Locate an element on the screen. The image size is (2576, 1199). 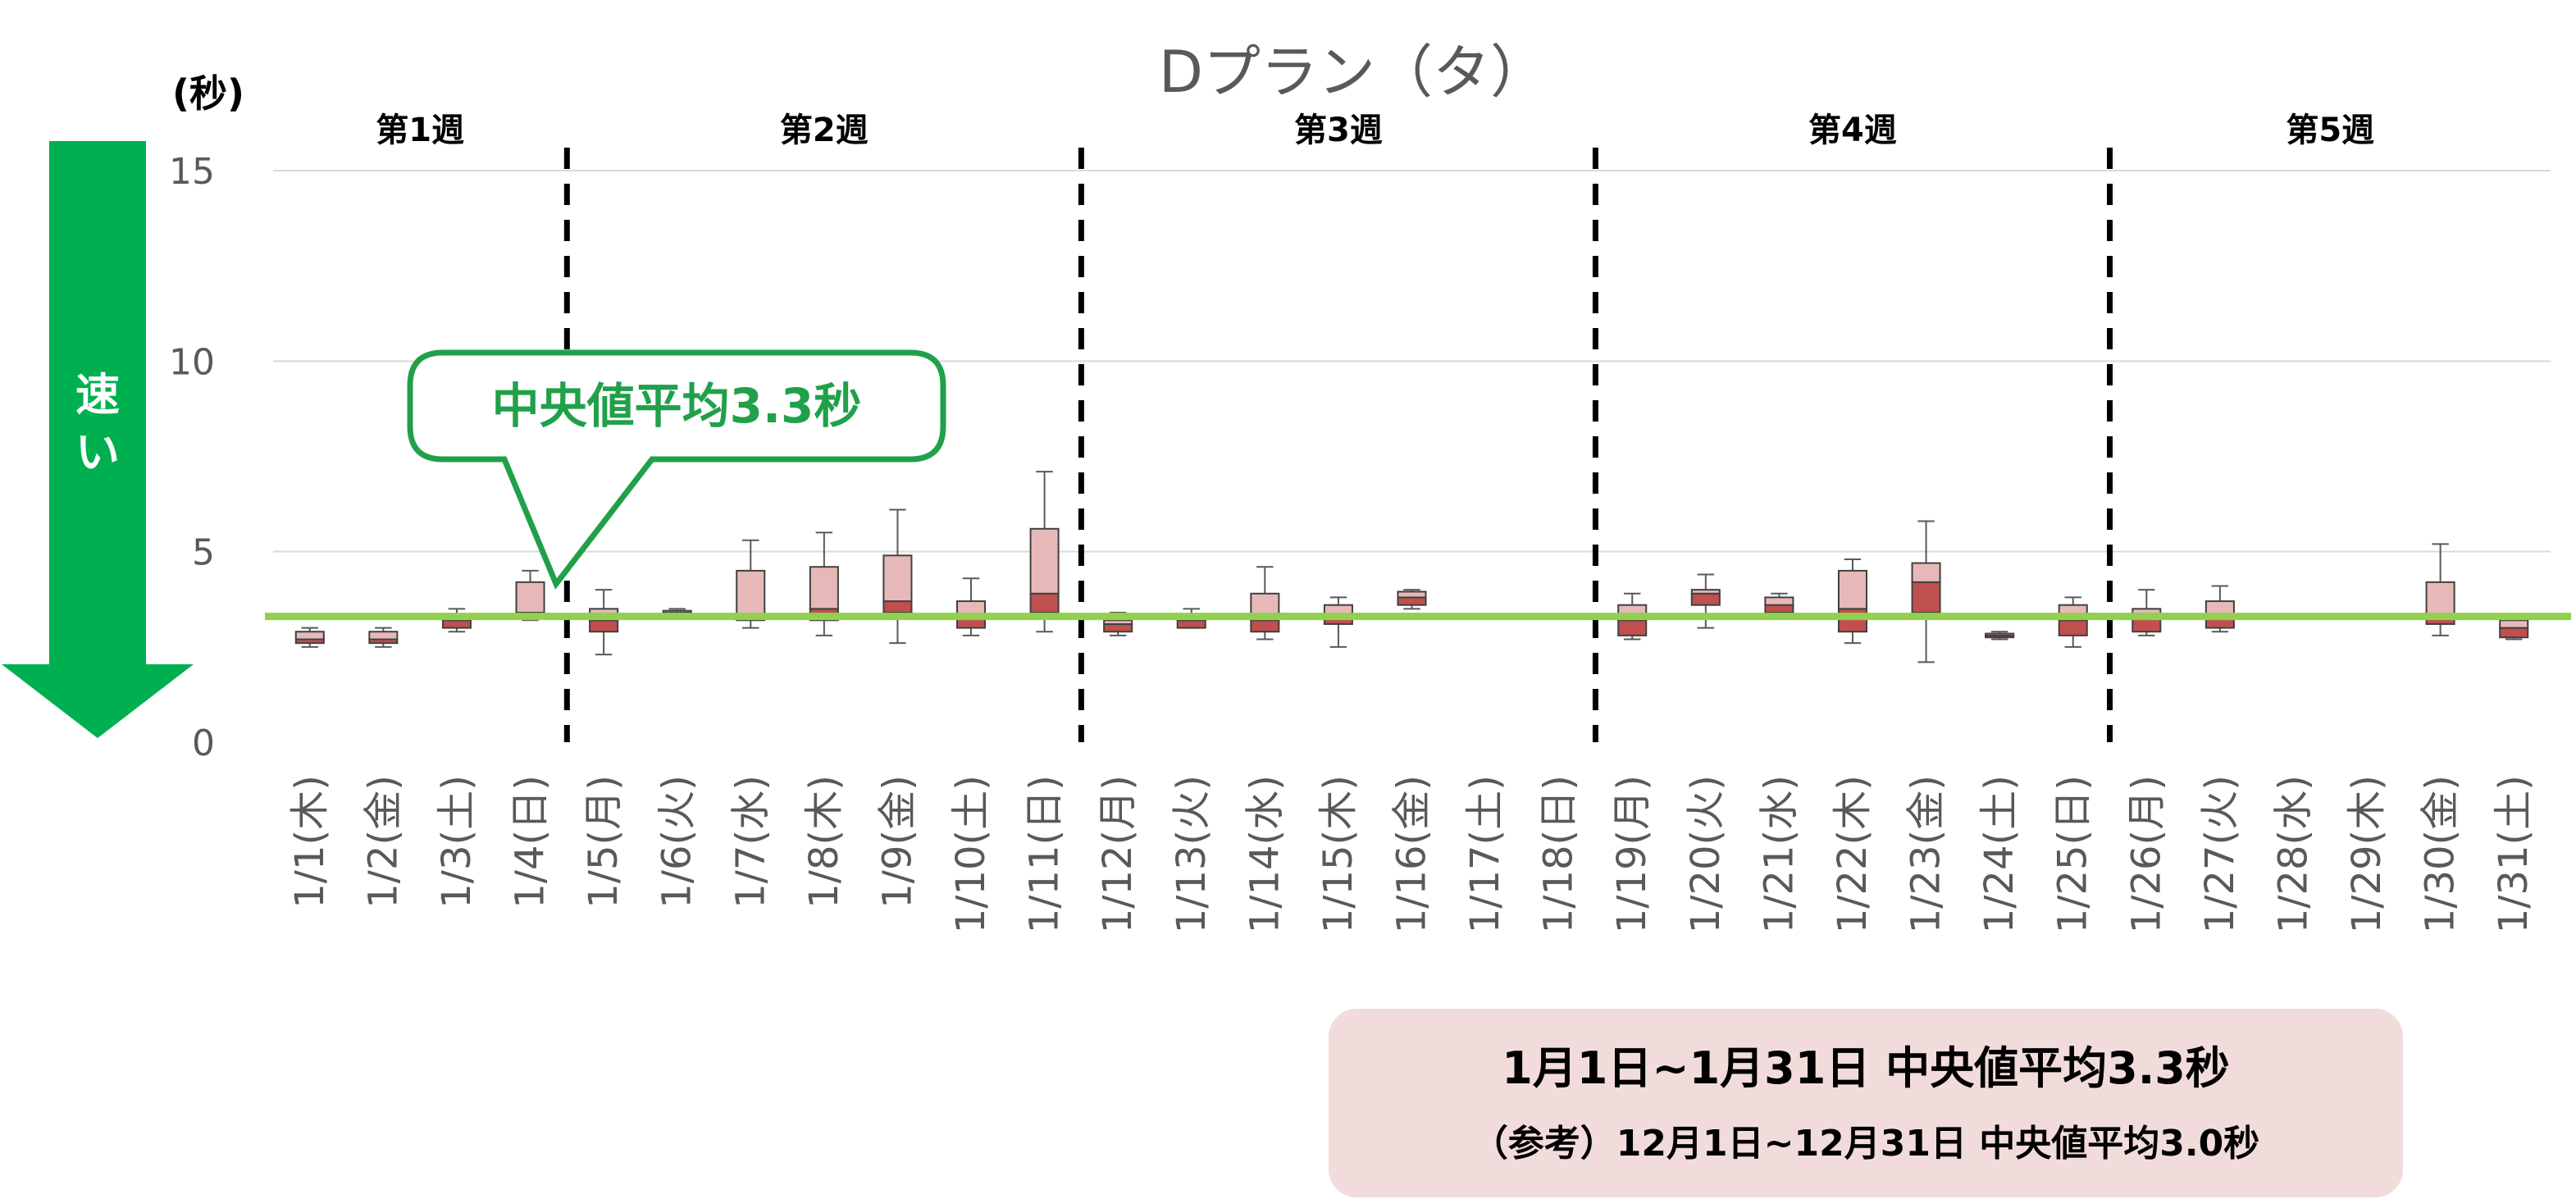
callout-bubble is located at coordinates (676, 469).